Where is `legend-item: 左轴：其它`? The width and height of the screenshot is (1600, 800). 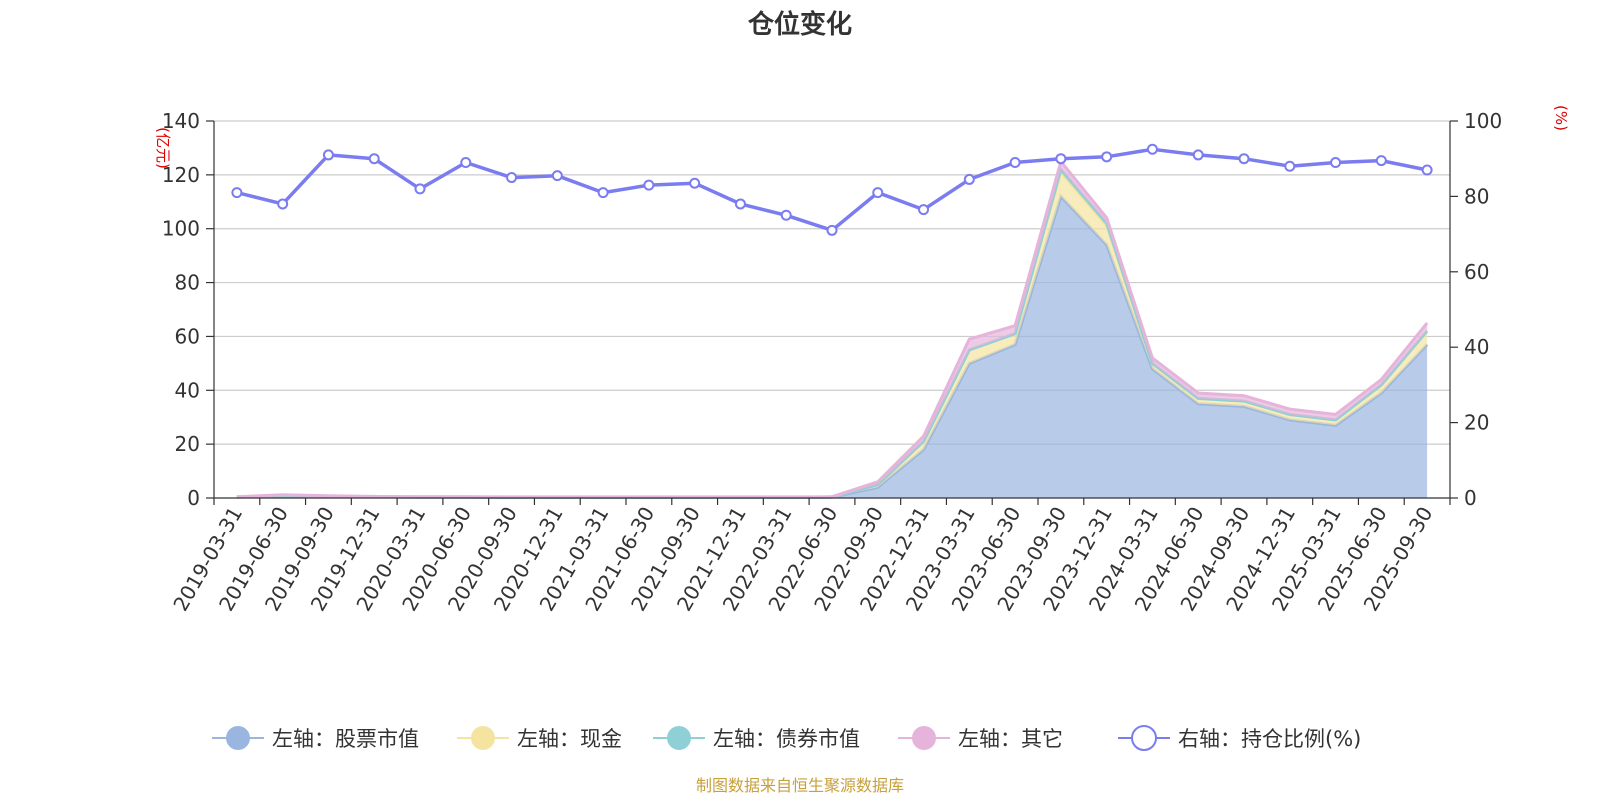 legend-item: 左轴：其它 is located at coordinates (980, 738).